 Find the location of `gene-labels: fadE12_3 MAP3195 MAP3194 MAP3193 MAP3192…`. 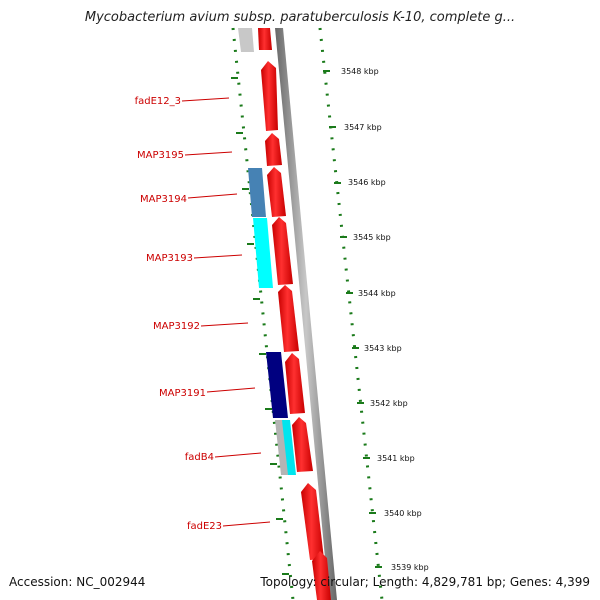

gene-labels: fadE12_3 MAP3195 MAP3194 MAP3193 MAP3192… is located at coordinates (178, 314).